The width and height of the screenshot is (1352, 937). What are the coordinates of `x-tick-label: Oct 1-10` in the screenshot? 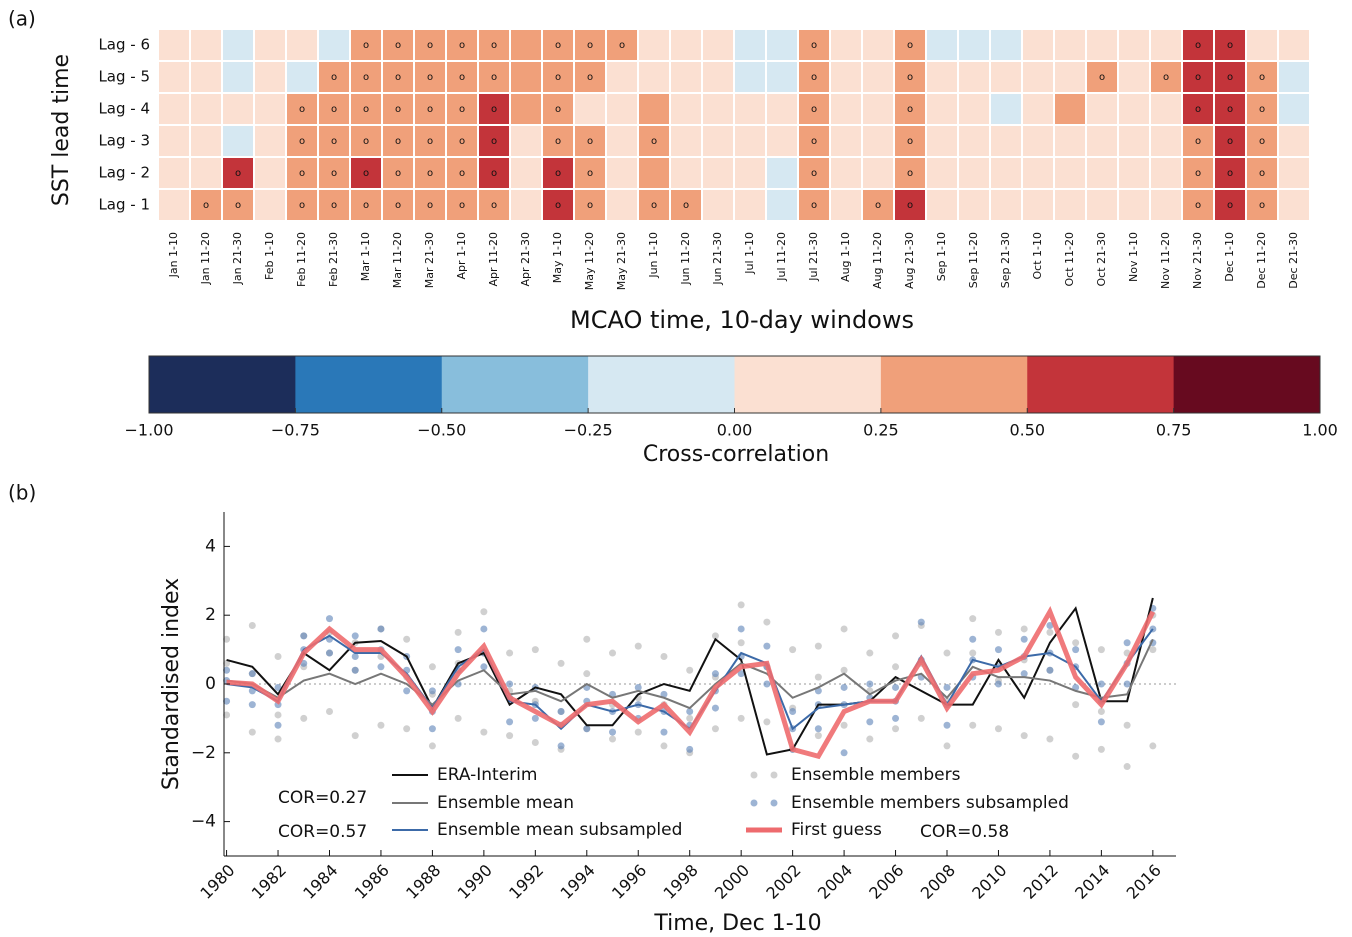 It's located at (1037, 255).